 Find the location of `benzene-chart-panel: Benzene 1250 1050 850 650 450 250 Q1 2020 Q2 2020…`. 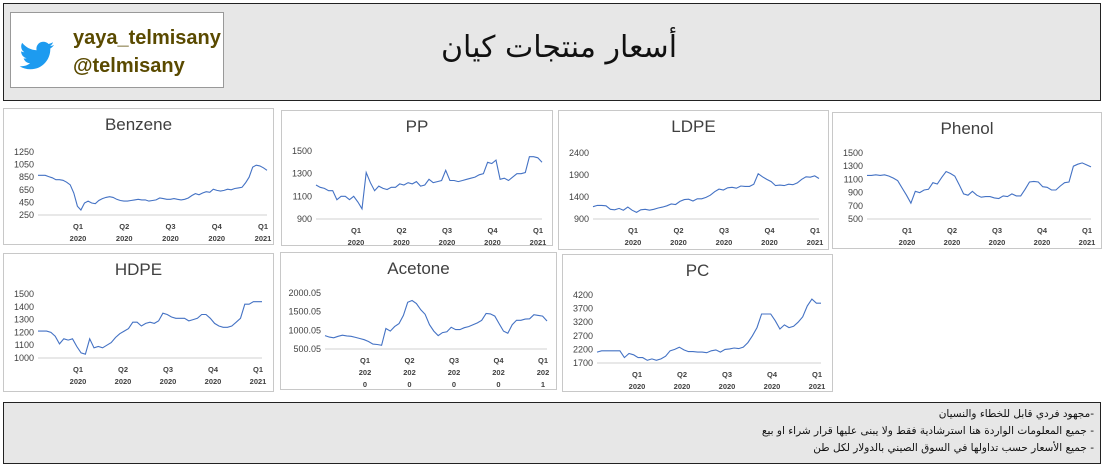

benzene-chart-panel: Benzene 1250 1050 850 650 450 250 Q1 2020 Q2 2020… is located at coordinates (138, 176).